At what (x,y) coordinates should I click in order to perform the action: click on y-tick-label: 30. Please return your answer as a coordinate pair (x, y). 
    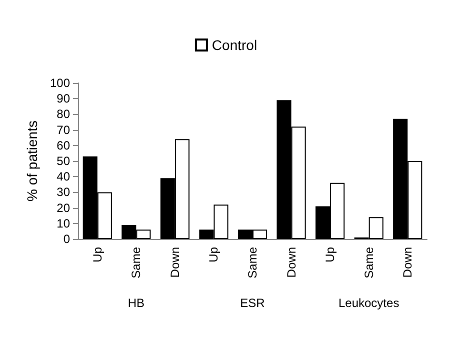
    Looking at the image, I should click on (63, 192).